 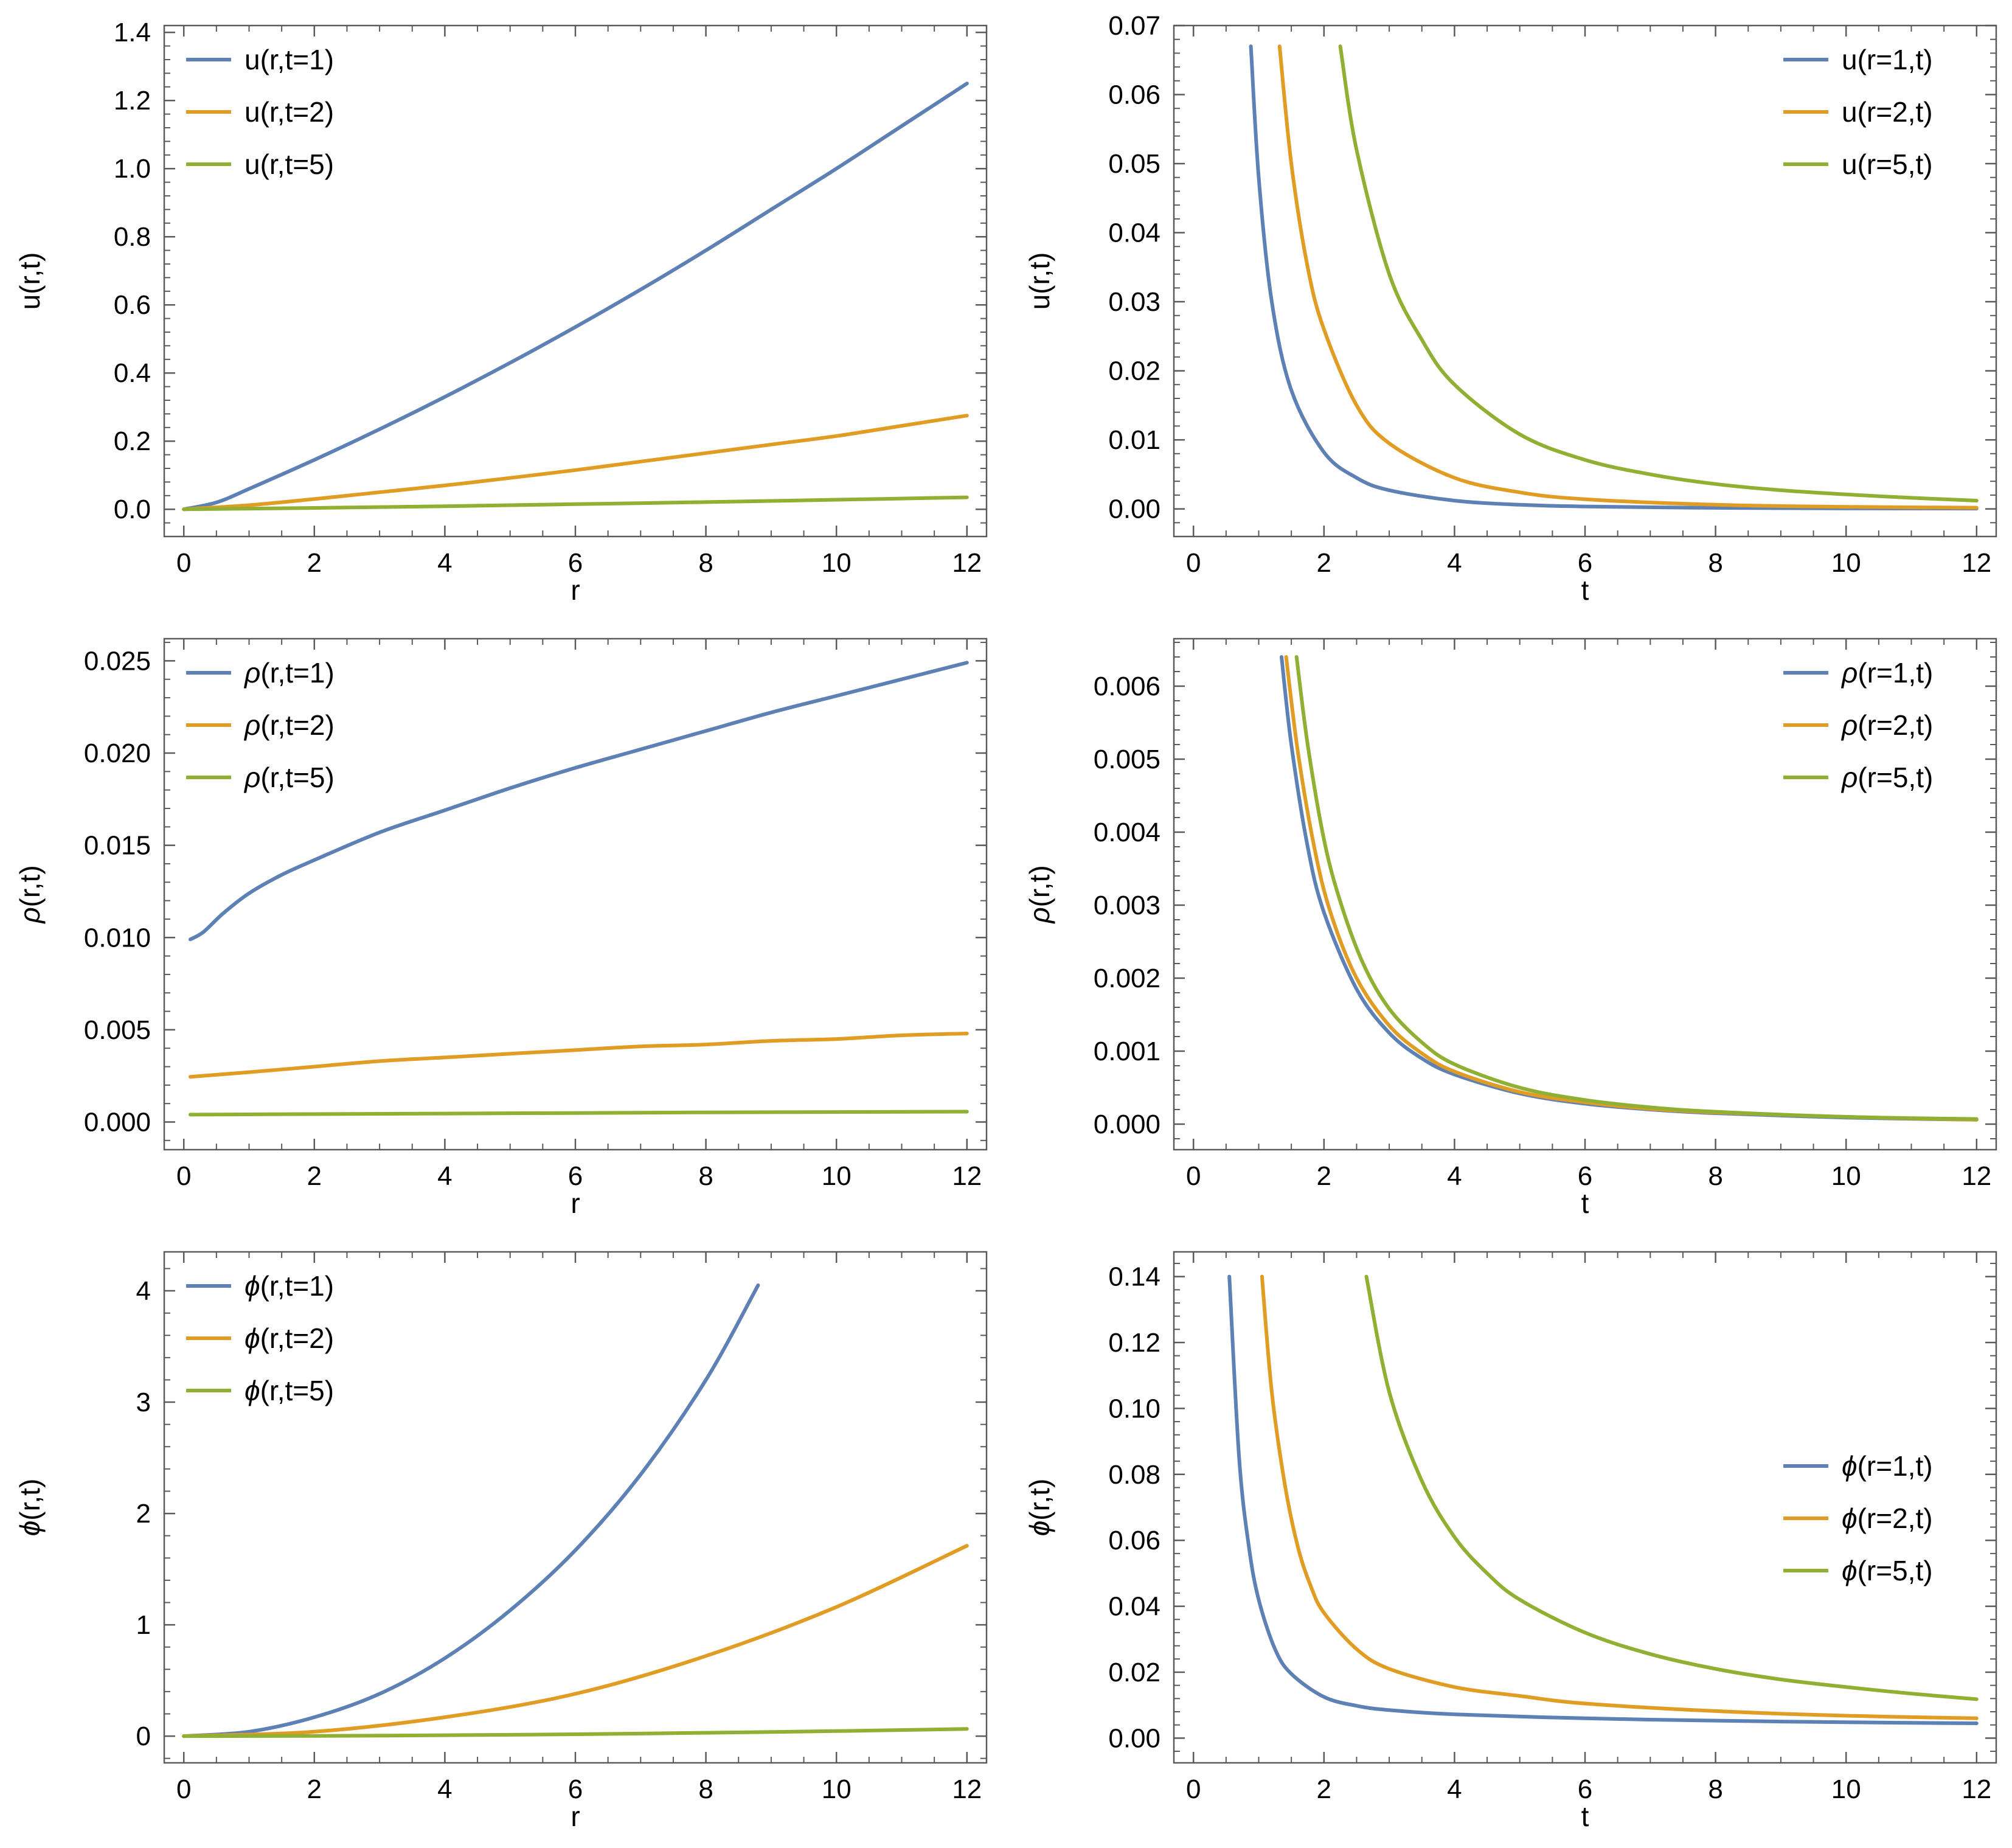 I want to click on legend: ϕ(r=1,t) ϕ(r=2,t) ϕ(r=5,t), so click(x=1858, y=1518).